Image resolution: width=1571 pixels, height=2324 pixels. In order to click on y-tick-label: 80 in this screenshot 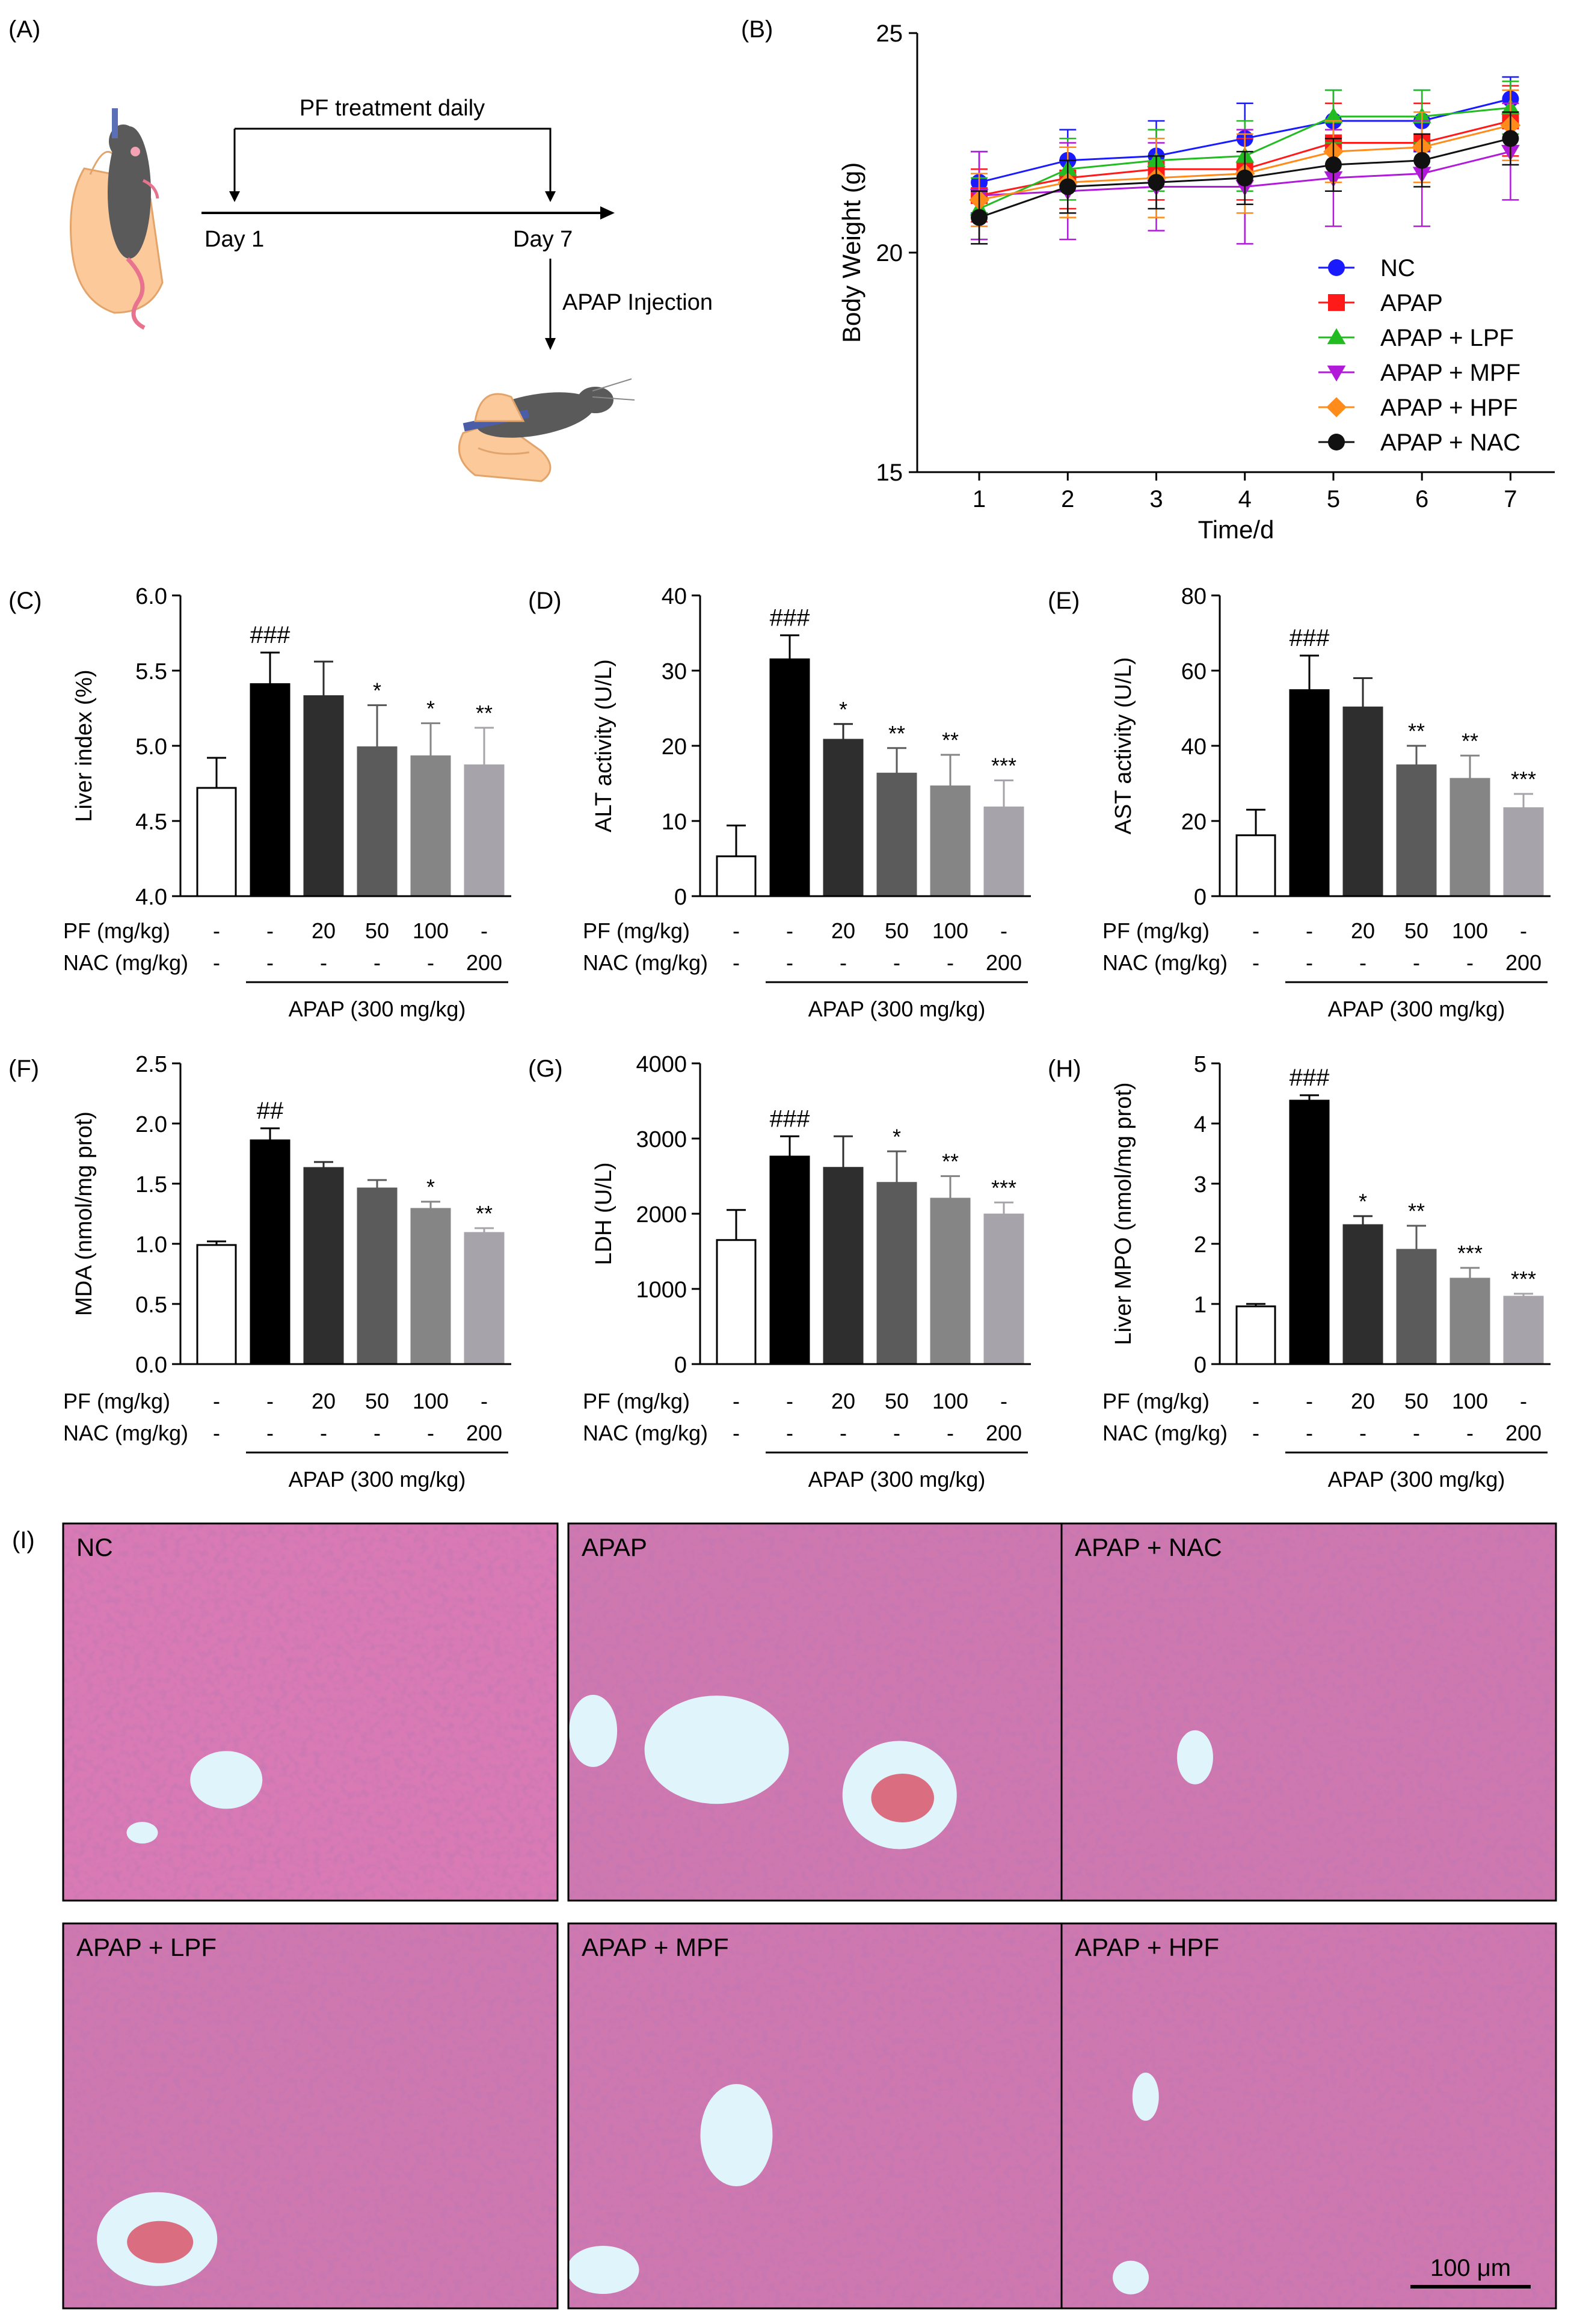, I will do `click(1194, 596)`.